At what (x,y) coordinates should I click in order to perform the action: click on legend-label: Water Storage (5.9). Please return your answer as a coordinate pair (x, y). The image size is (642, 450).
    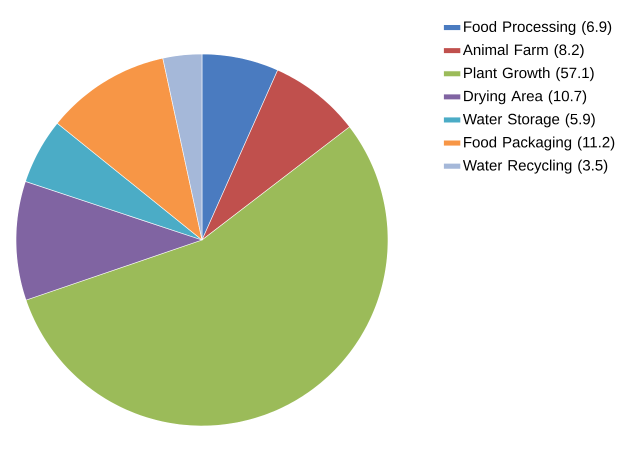
    Looking at the image, I should click on (528, 120).